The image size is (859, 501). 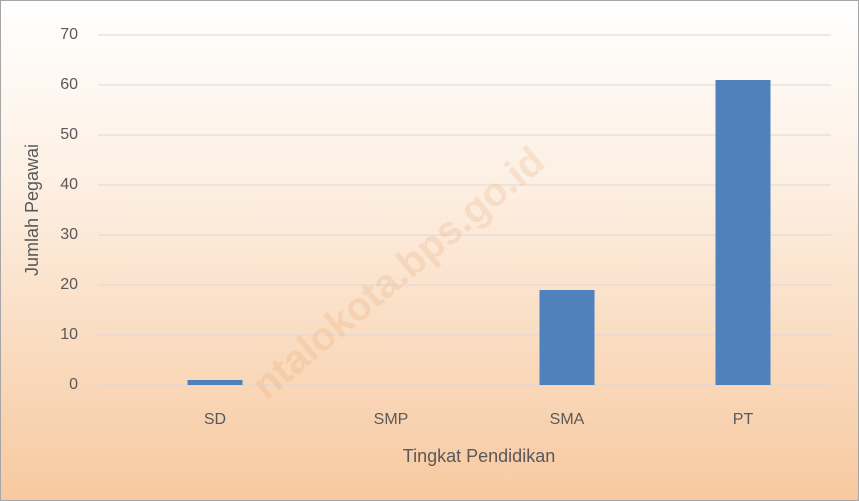 What do you see at coordinates (69, 234) in the screenshot?
I see `y-tick-label: 30` at bounding box center [69, 234].